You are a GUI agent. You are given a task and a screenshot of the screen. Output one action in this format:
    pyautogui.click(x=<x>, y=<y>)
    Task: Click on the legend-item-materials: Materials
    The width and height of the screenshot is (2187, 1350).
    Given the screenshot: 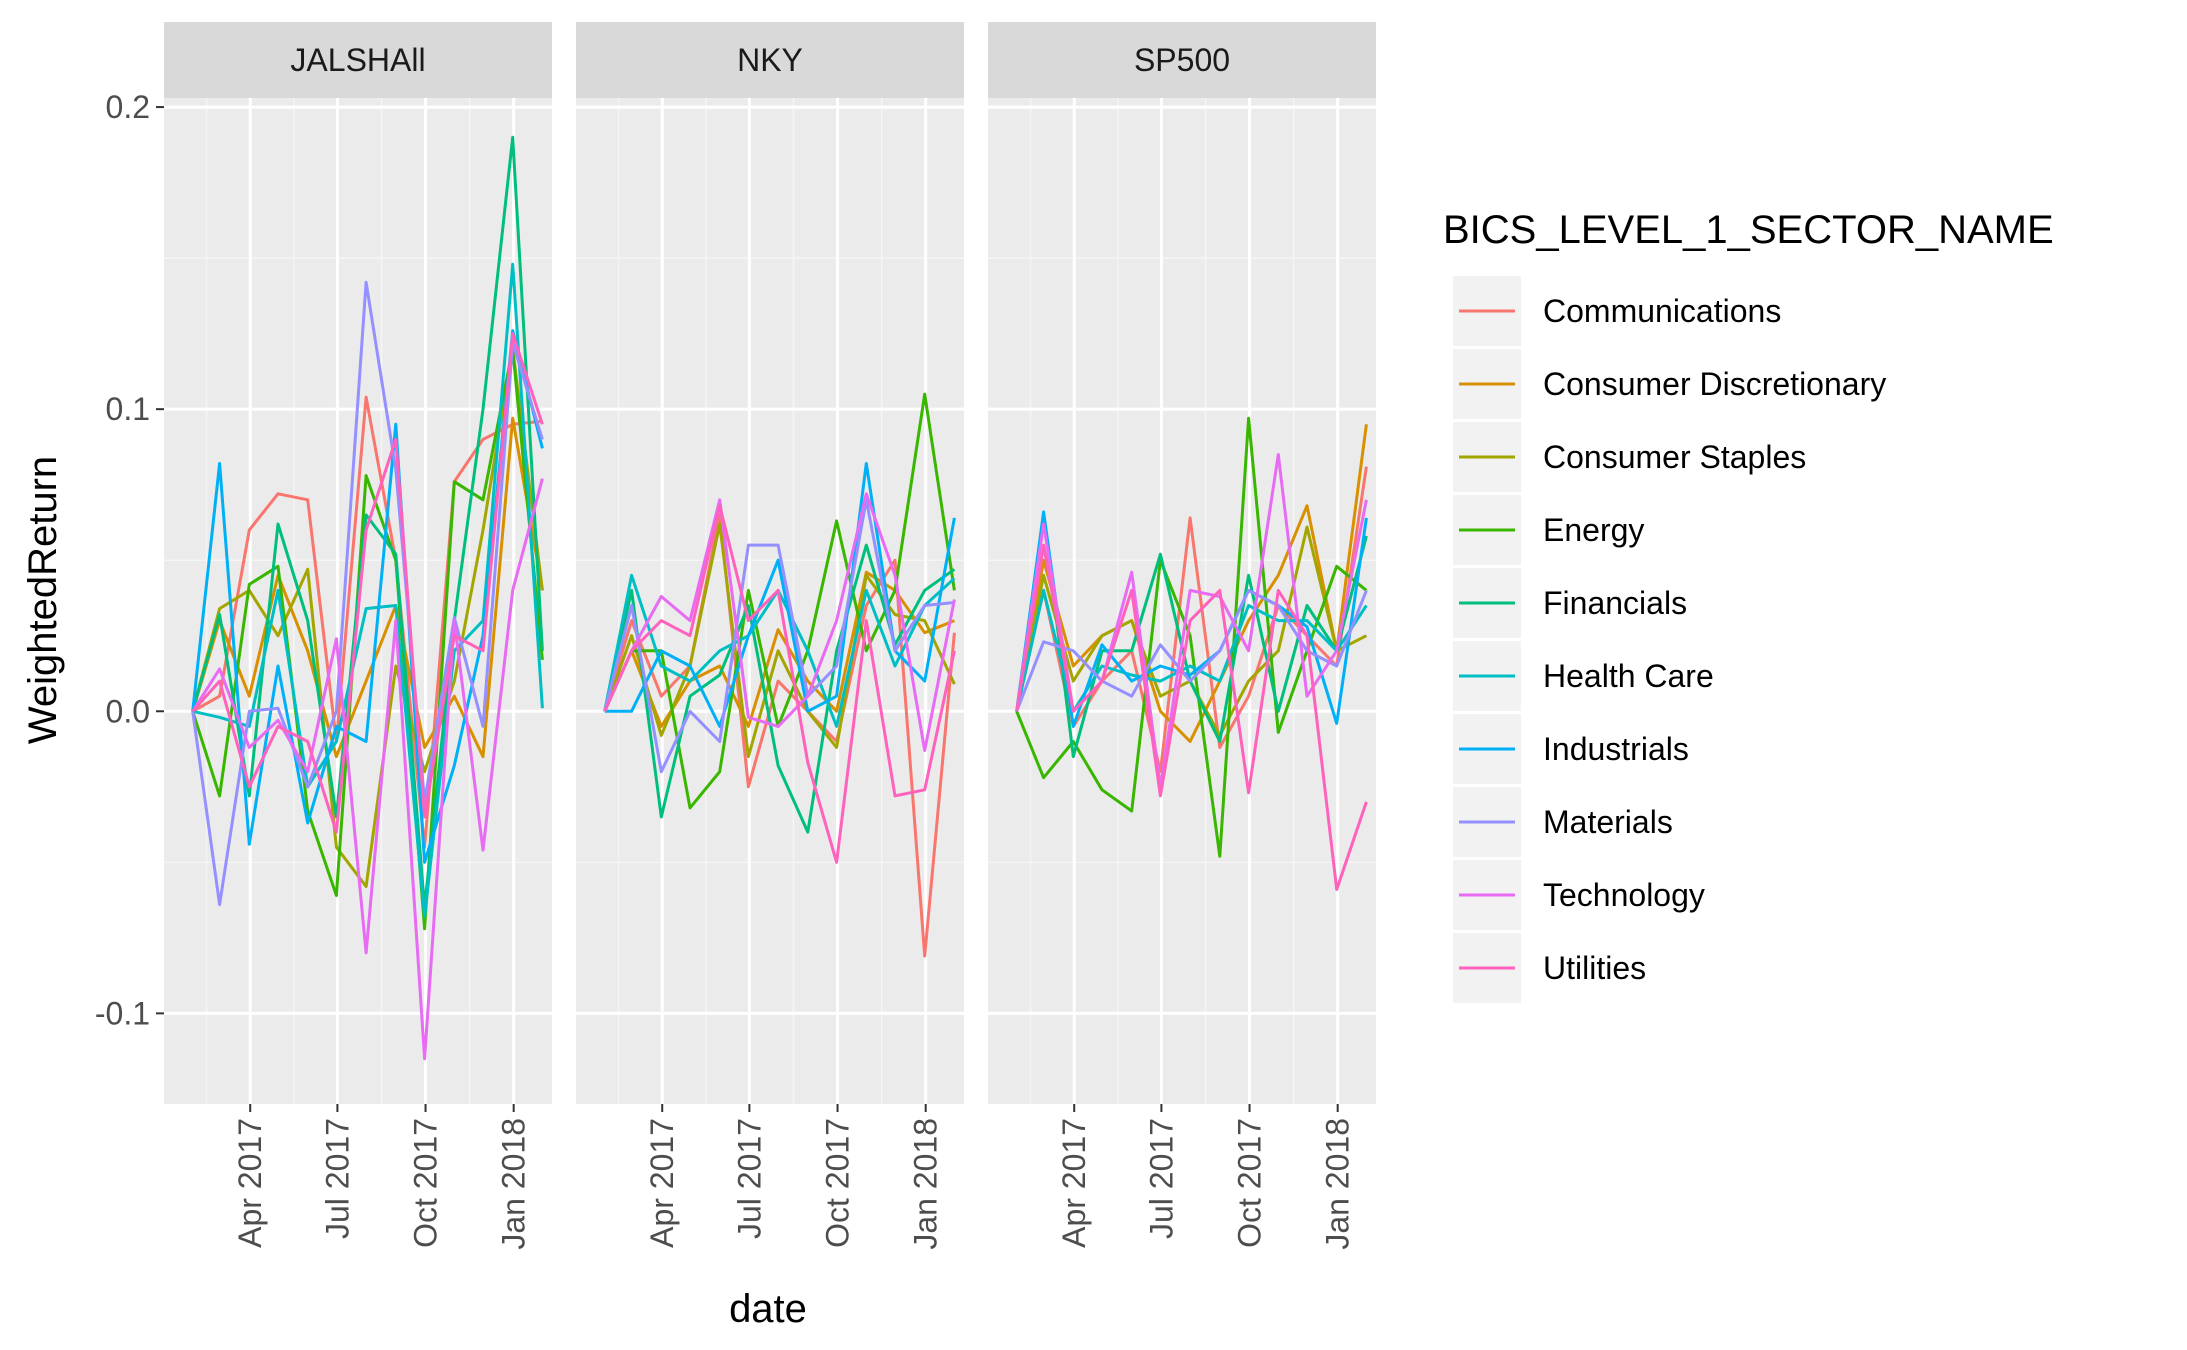 What is the action you would take?
    pyautogui.click(x=1563, y=822)
    